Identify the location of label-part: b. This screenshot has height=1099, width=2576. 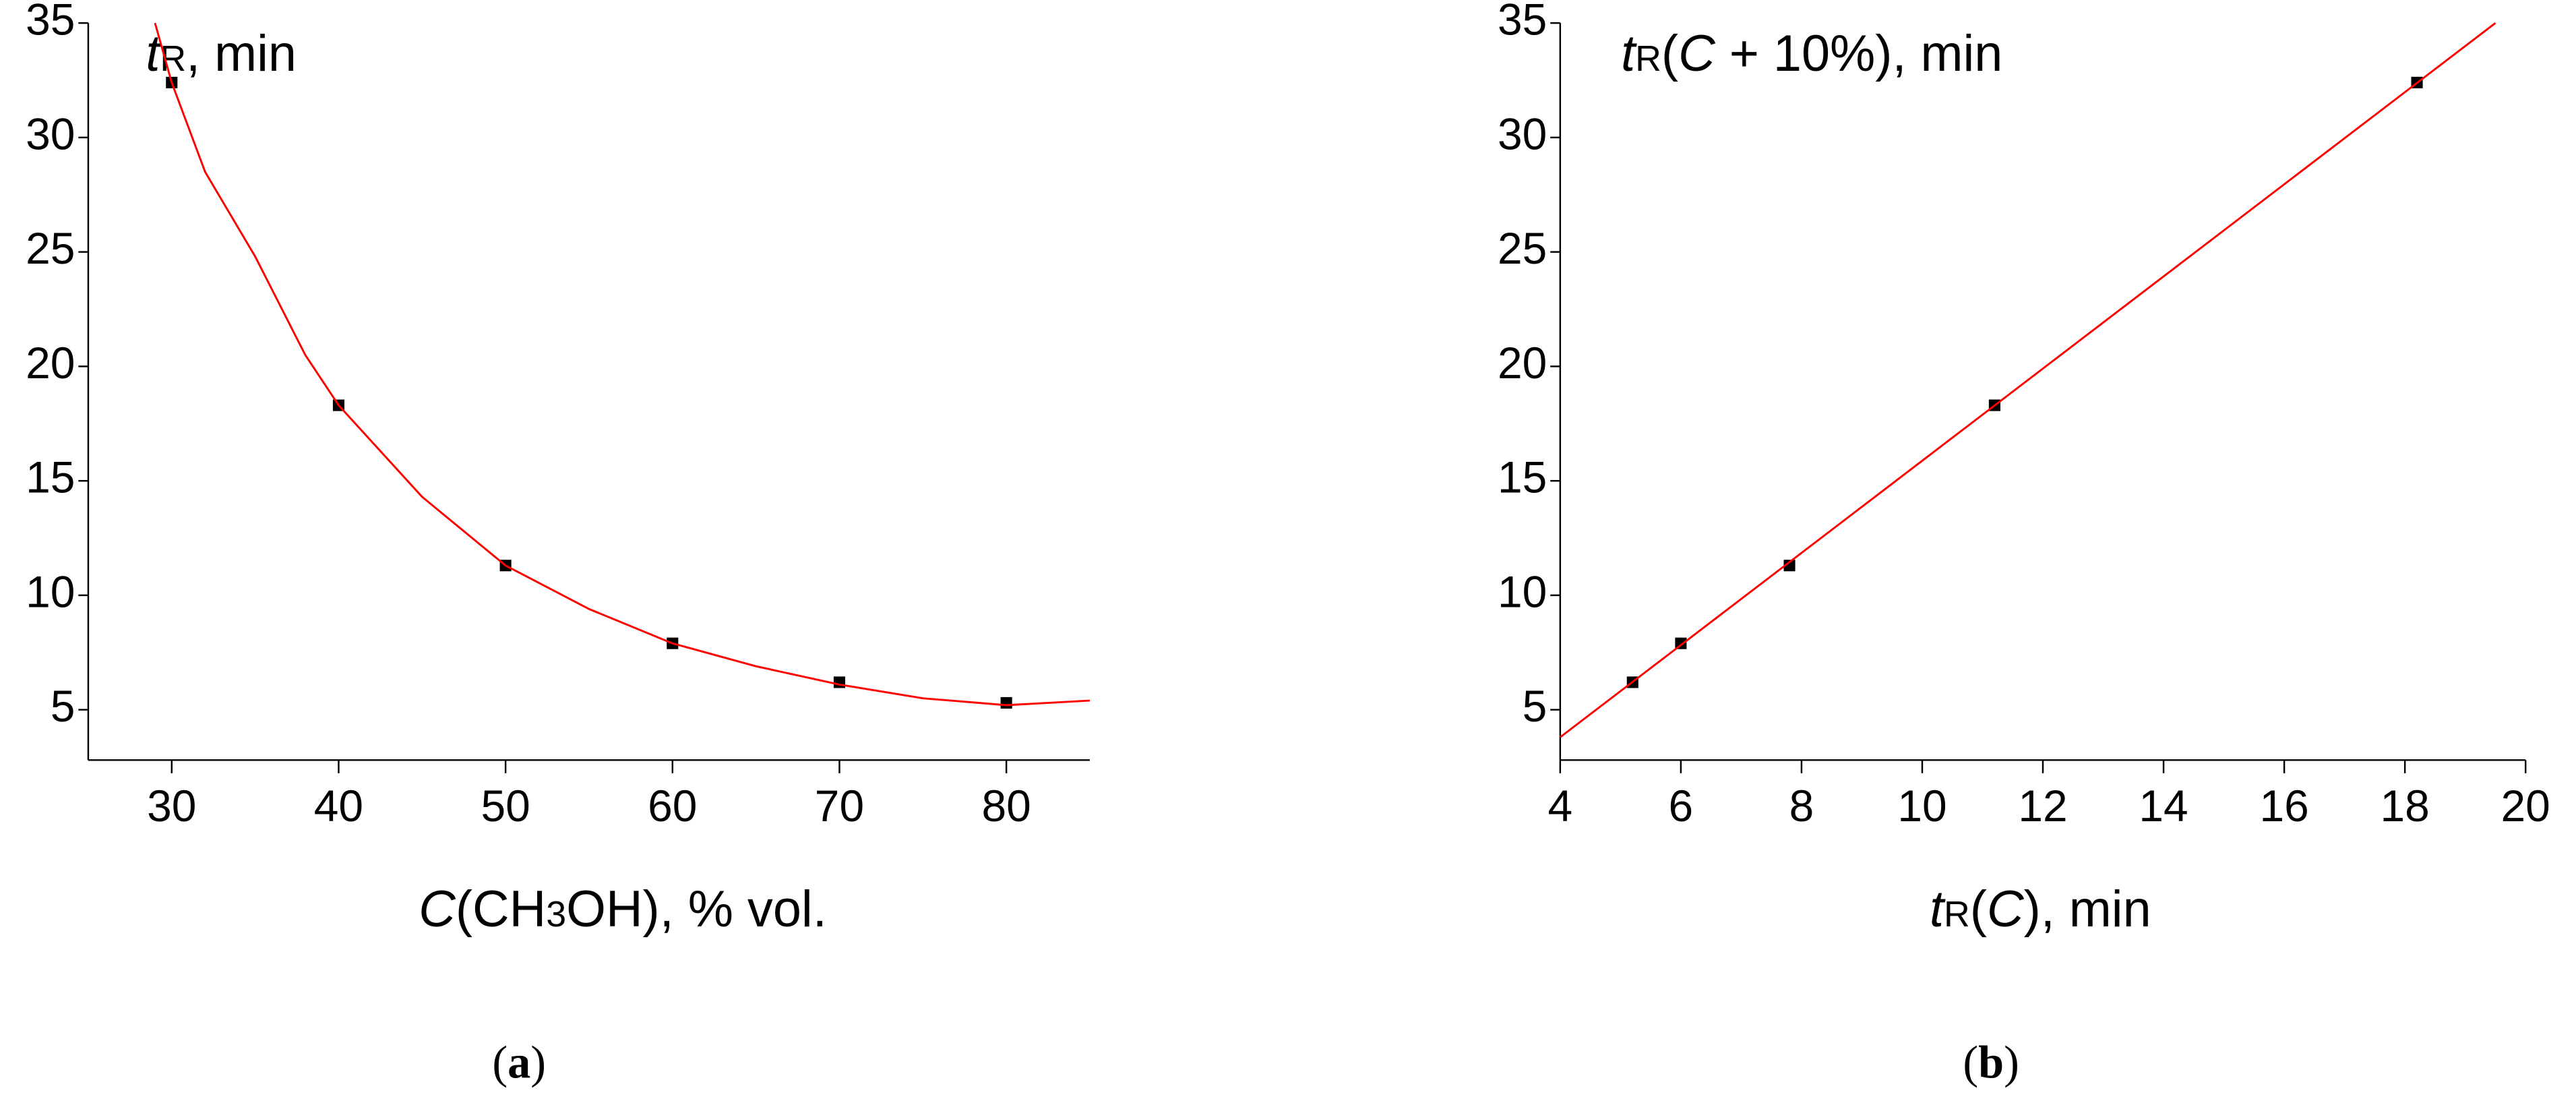
(1991, 1062).